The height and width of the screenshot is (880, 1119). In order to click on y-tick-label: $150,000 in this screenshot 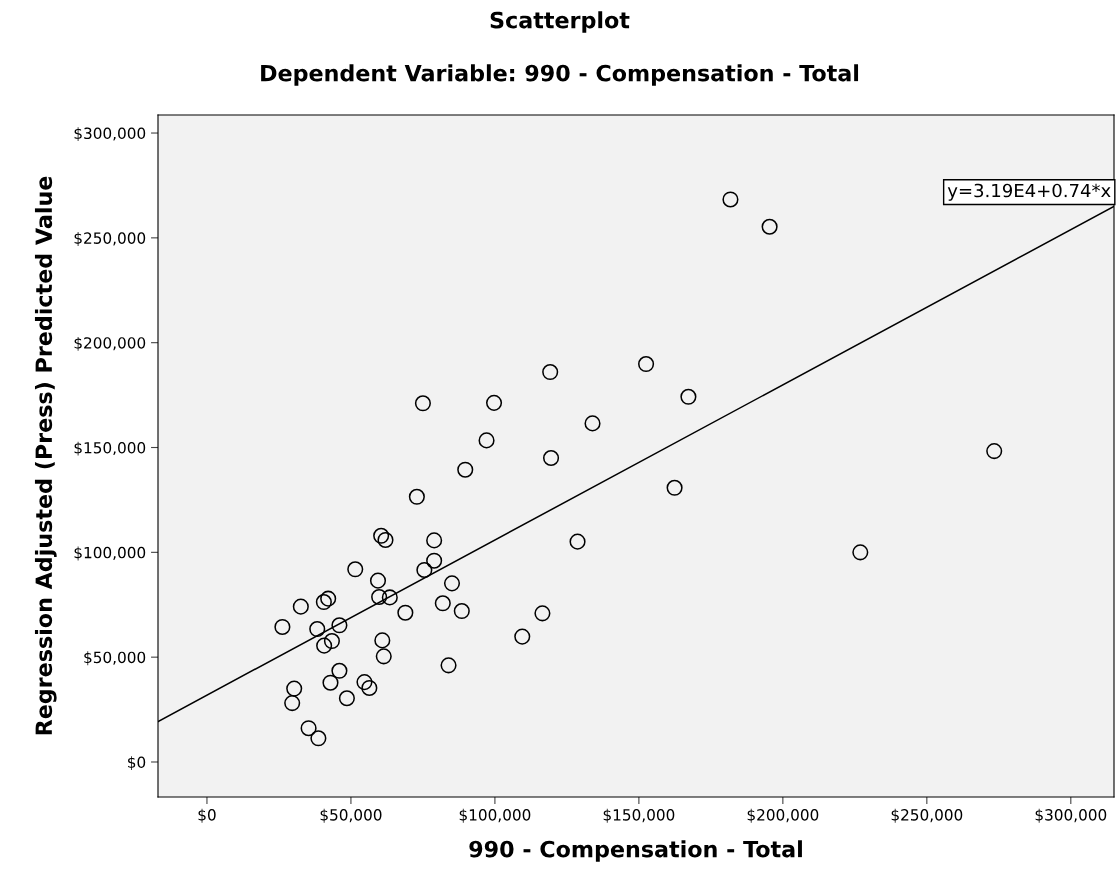, I will do `click(110, 448)`.